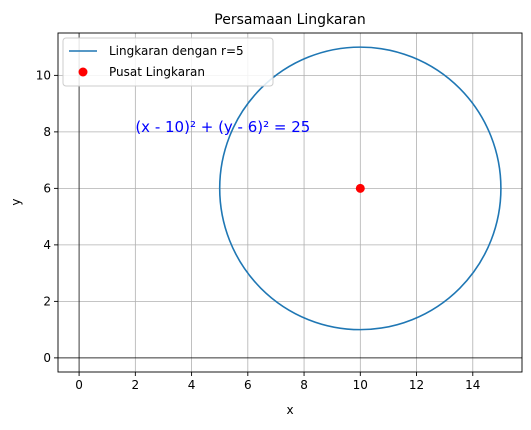 This screenshot has width=531, height=430. Describe the element at coordinates (416, 385) in the screenshot. I see `x-tick-label: 12` at that location.